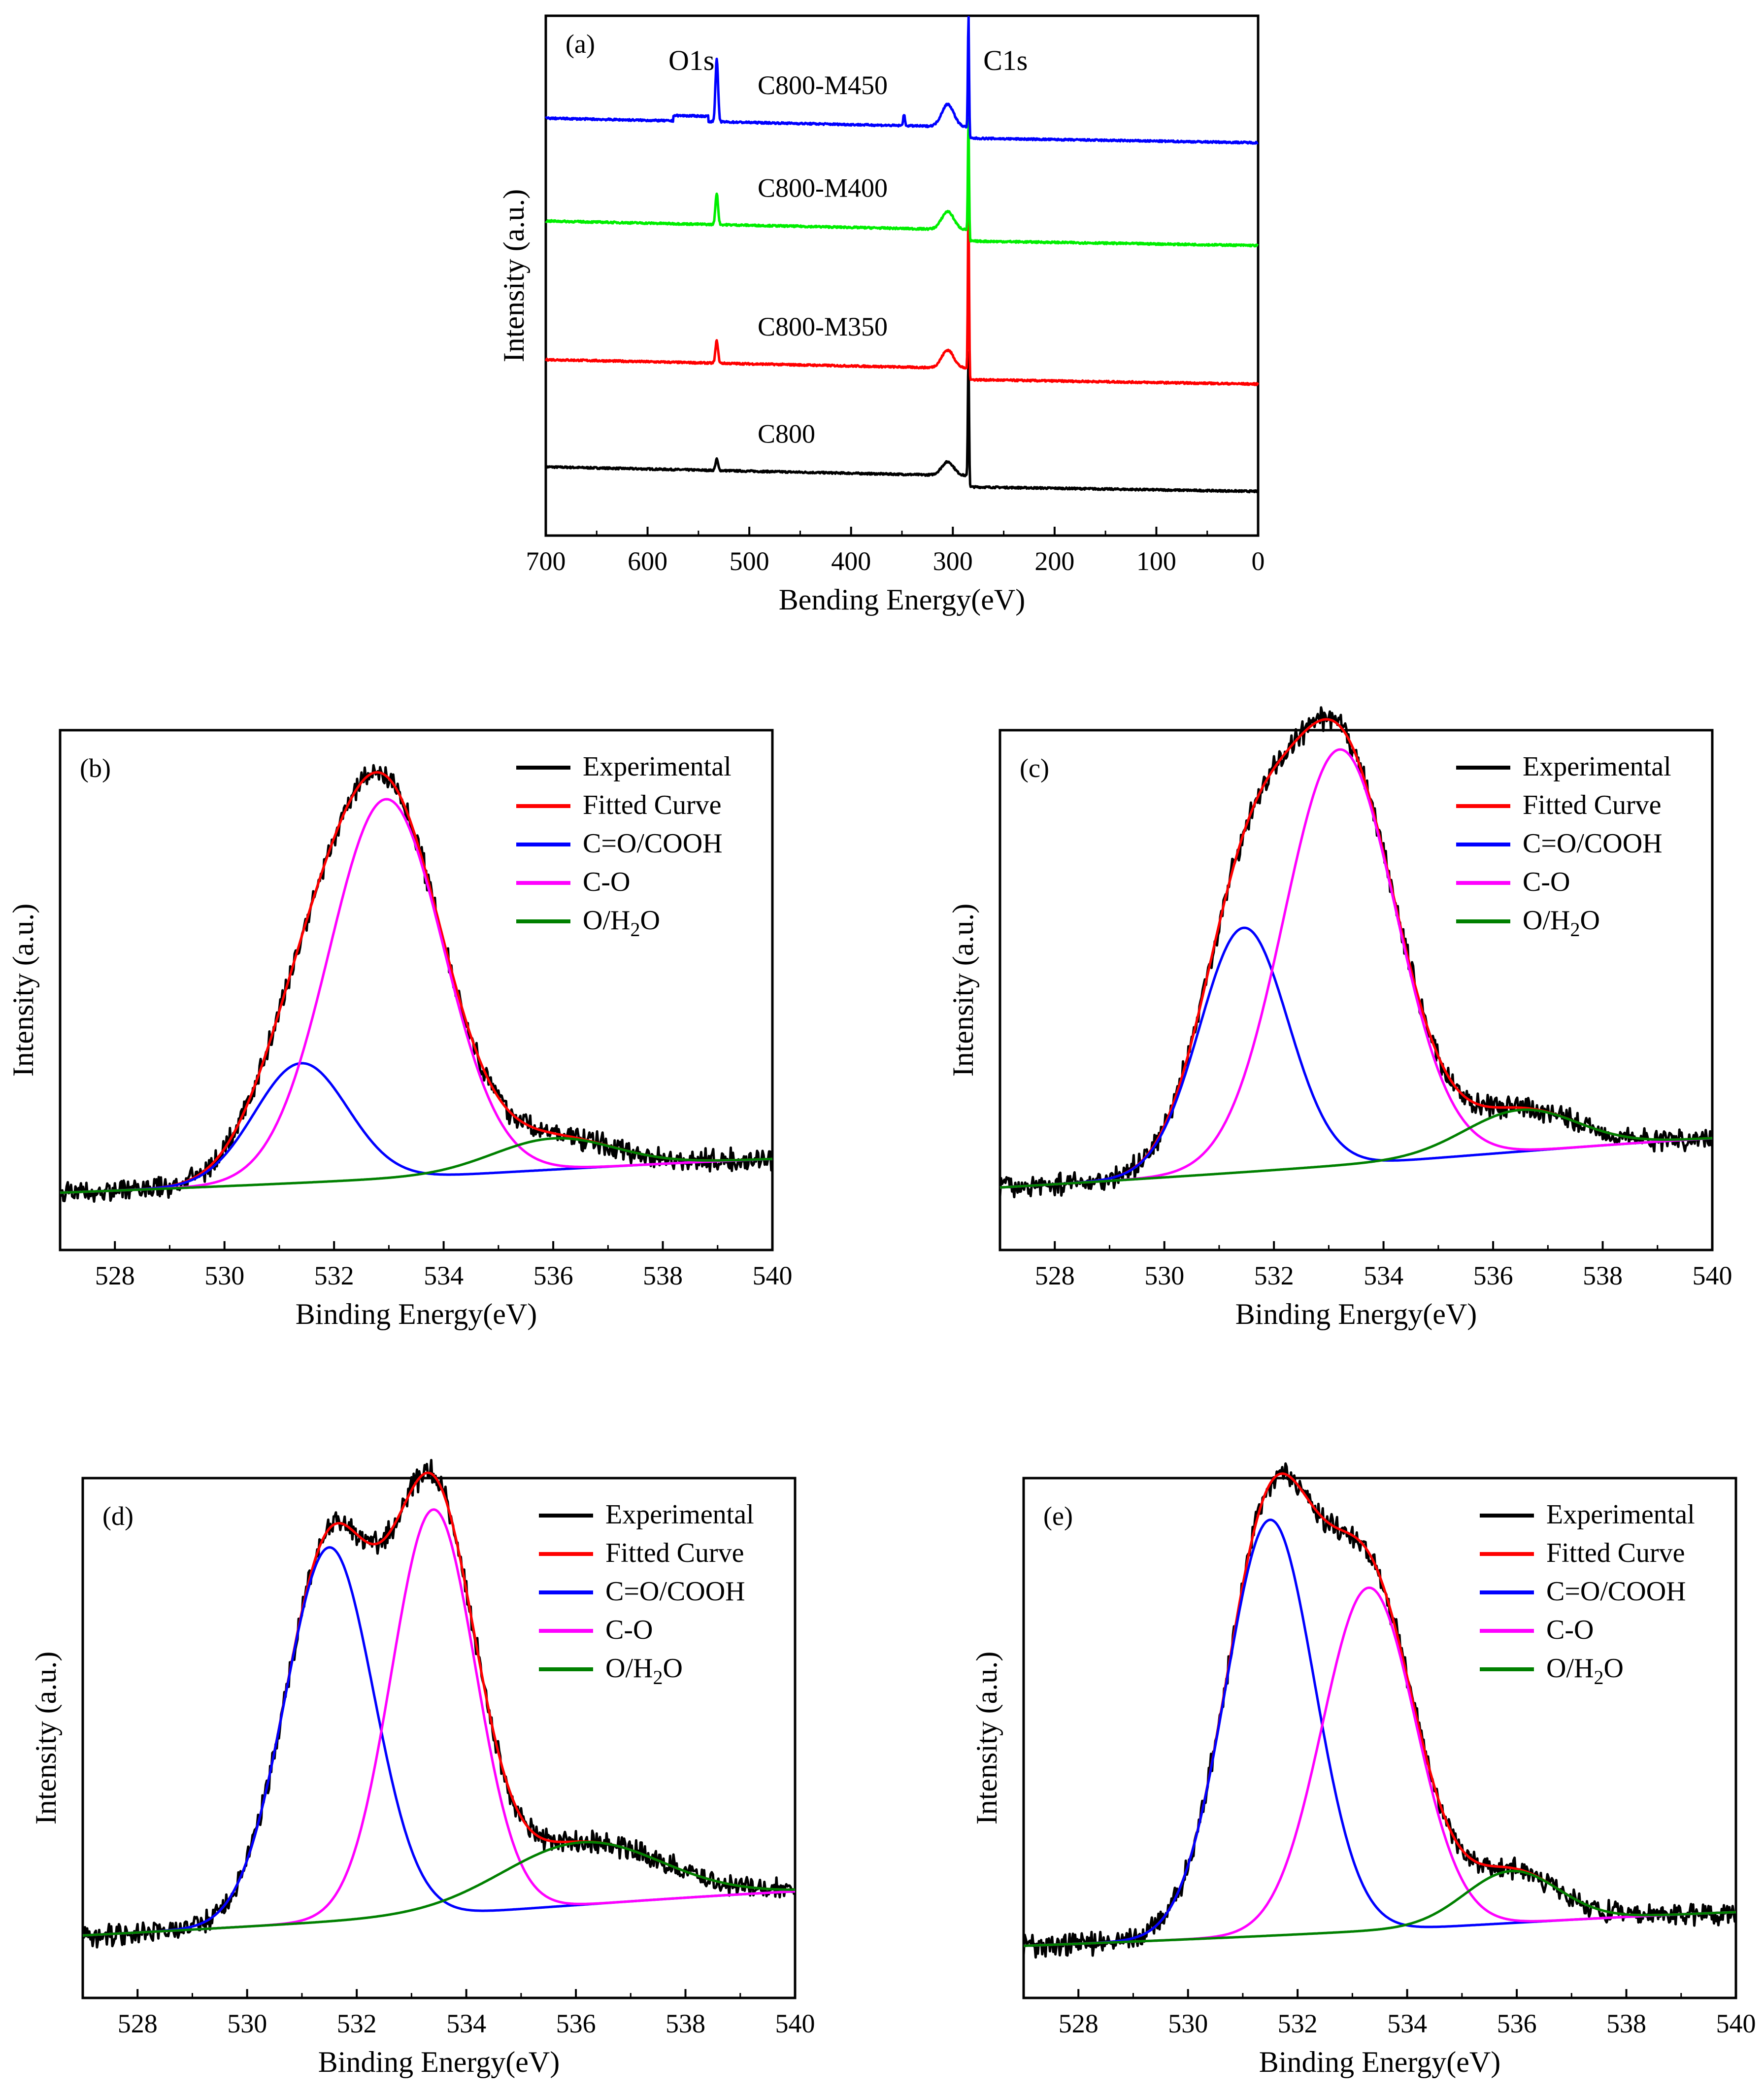 The height and width of the screenshot is (2094, 1764). What do you see at coordinates (902, 599) in the screenshot?
I see `x-axis-title: Bending Energy(eV)` at bounding box center [902, 599].